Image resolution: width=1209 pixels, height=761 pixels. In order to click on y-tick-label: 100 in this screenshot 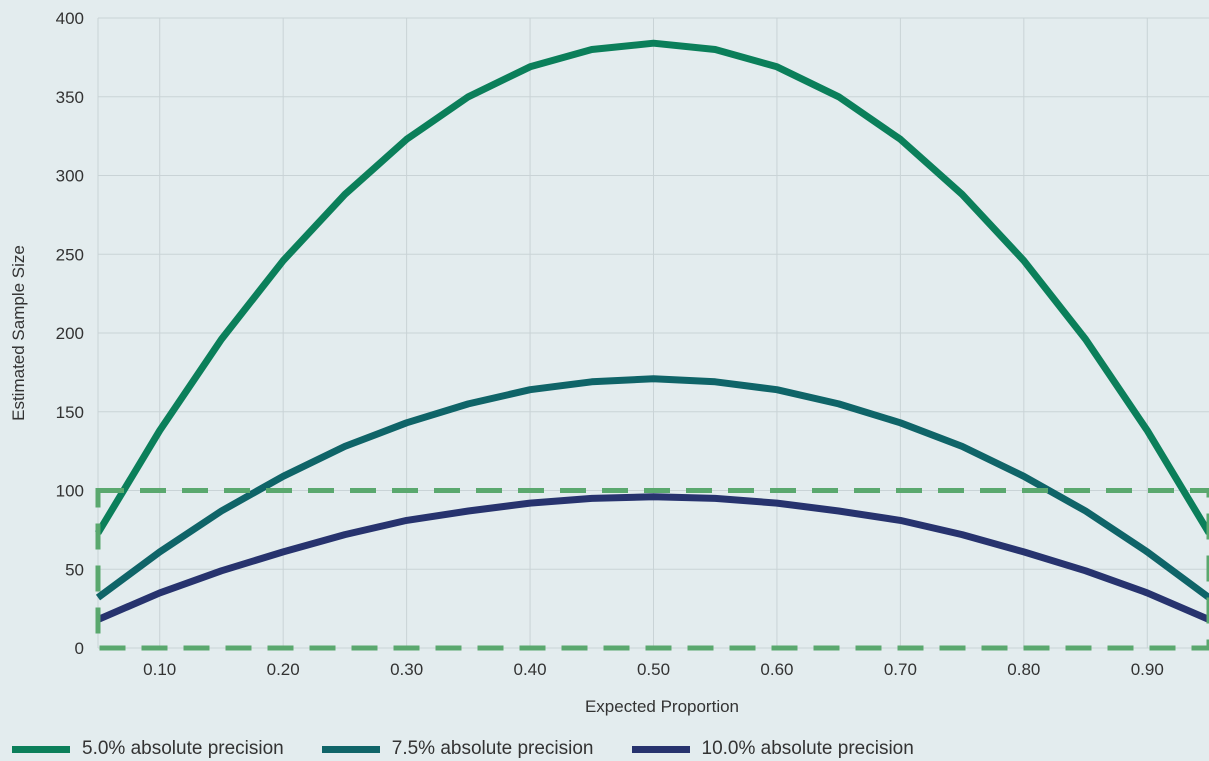, I will do `click(70, 491)`.